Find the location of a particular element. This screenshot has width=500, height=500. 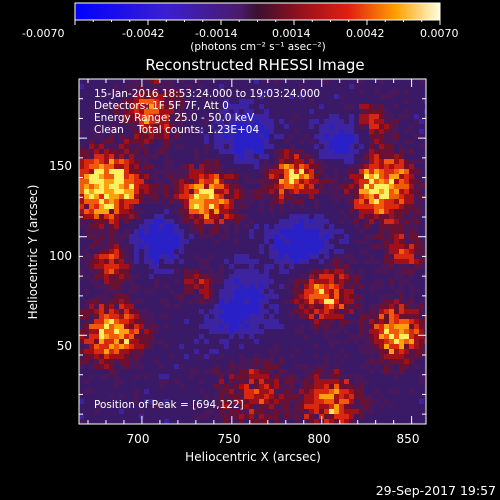

colorbar-tick-label: -0.0042 is located at coordinates (143, 33).